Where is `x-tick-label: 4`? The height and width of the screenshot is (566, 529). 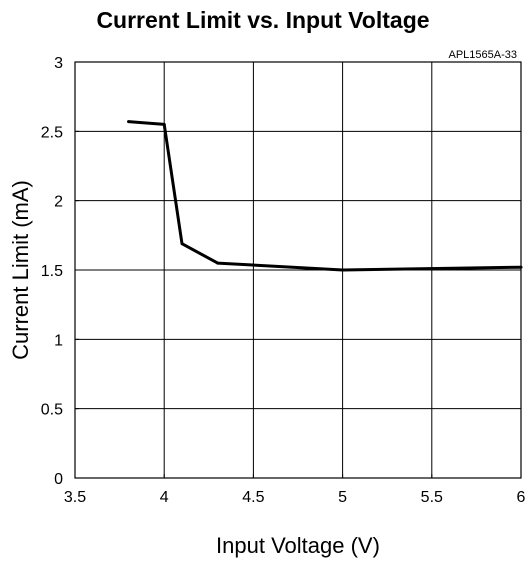
x-tick-label: 4 is located at coordinates (164, 497).